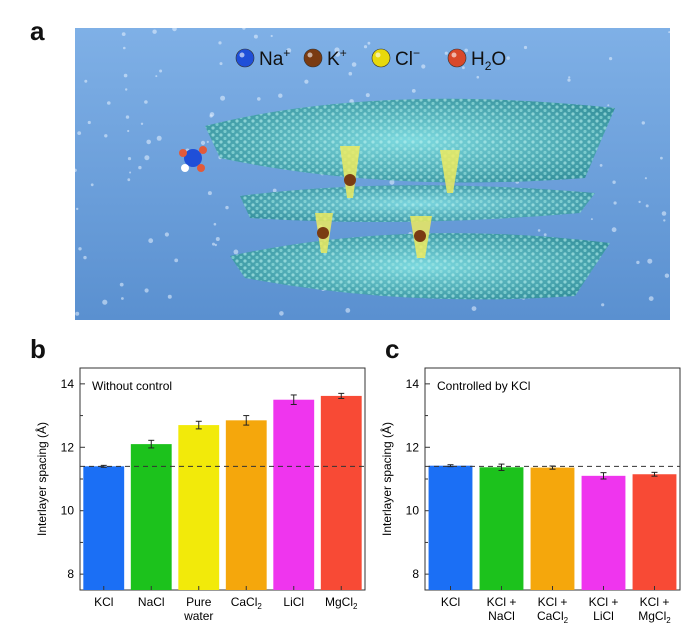 This screenshot has width=700, height=630. What do you see at coordinates (41, 479) in the screenshot?
I see `y-axis-label: Interlayer spacing (Å)` at bounding box center [41, 479].